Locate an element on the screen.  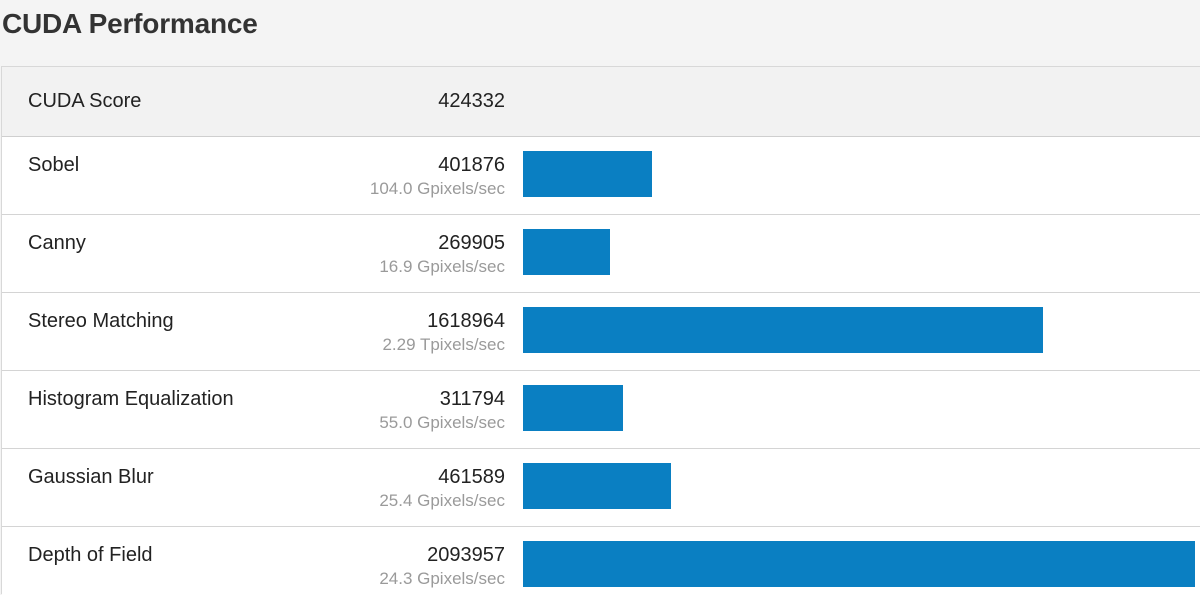
table-row: Gaussian Blur 461589 25.4 Gpixels/sec is located at coordinates (601, 488).